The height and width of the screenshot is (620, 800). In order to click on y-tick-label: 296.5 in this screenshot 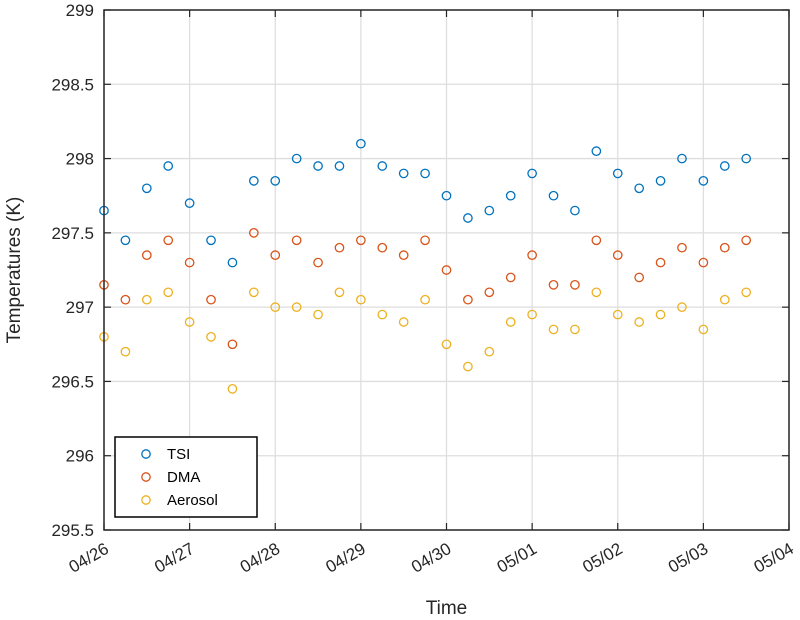, I will do `click(72, 381)`.